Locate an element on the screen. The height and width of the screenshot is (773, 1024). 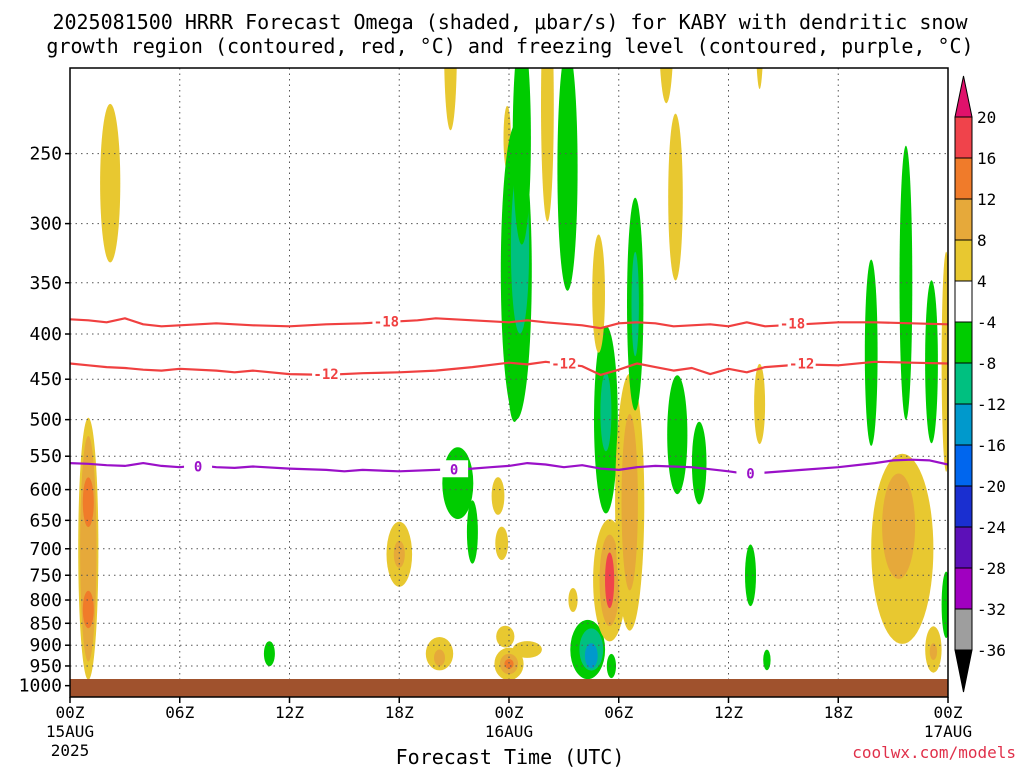
x-axis-label: Forecast Time (UTC) is located at coordinates (510, 756).